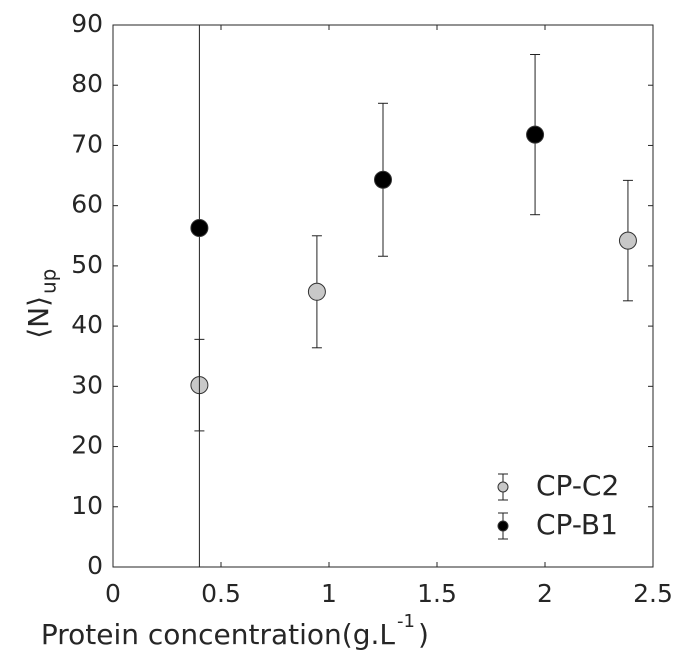  What do you see at coordinates (113, 593) in the screenshot?
I see `x-tick-label: 0` at bounding box center [113, 593].